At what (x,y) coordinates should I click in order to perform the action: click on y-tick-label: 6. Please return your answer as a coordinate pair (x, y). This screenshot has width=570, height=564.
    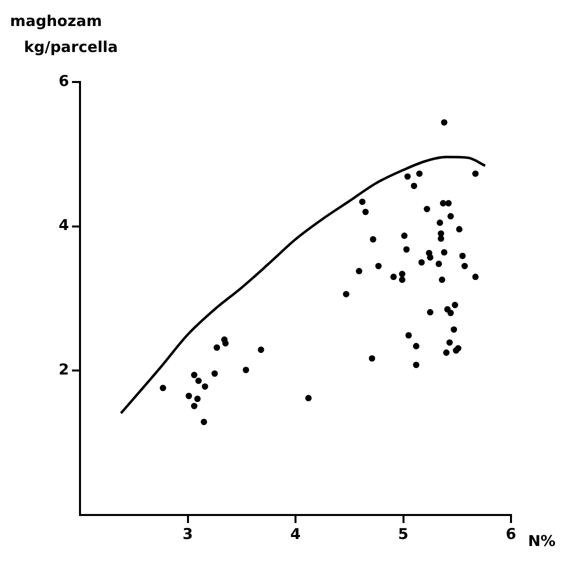
    Looking at the image, I should click on (63, 81).